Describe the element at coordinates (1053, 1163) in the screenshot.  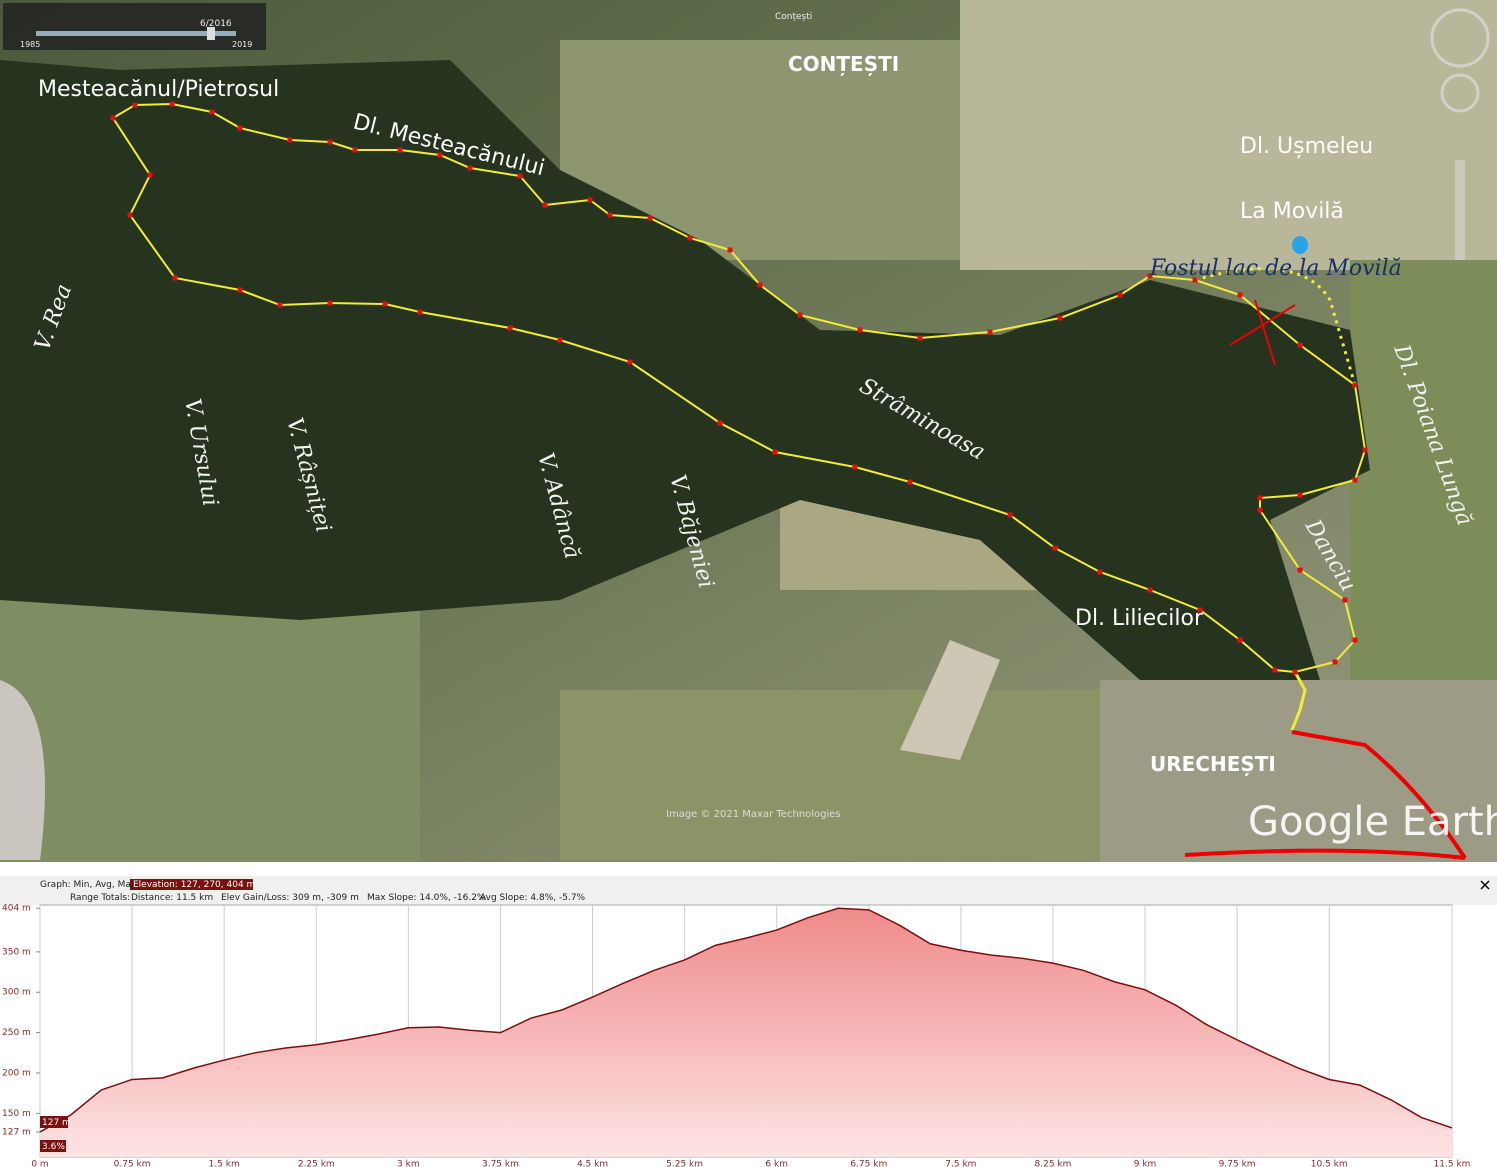
I see `x-tick-label: 8.25 km` at that location.